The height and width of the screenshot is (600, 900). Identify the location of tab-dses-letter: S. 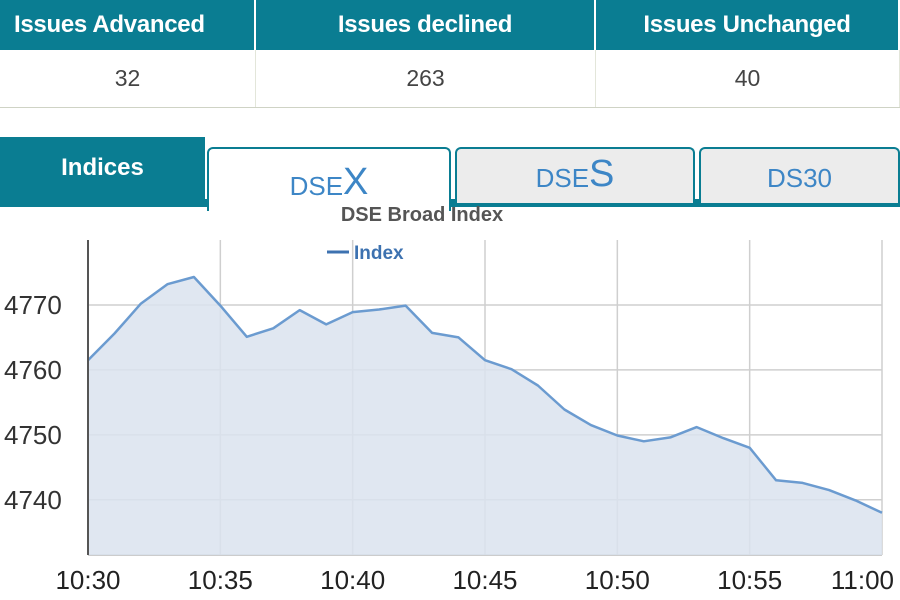
(602, 173).